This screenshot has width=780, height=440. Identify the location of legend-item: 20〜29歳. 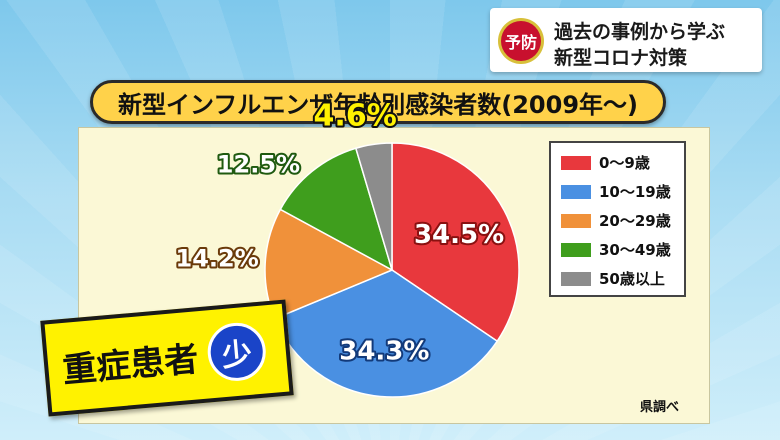
(622, 220).